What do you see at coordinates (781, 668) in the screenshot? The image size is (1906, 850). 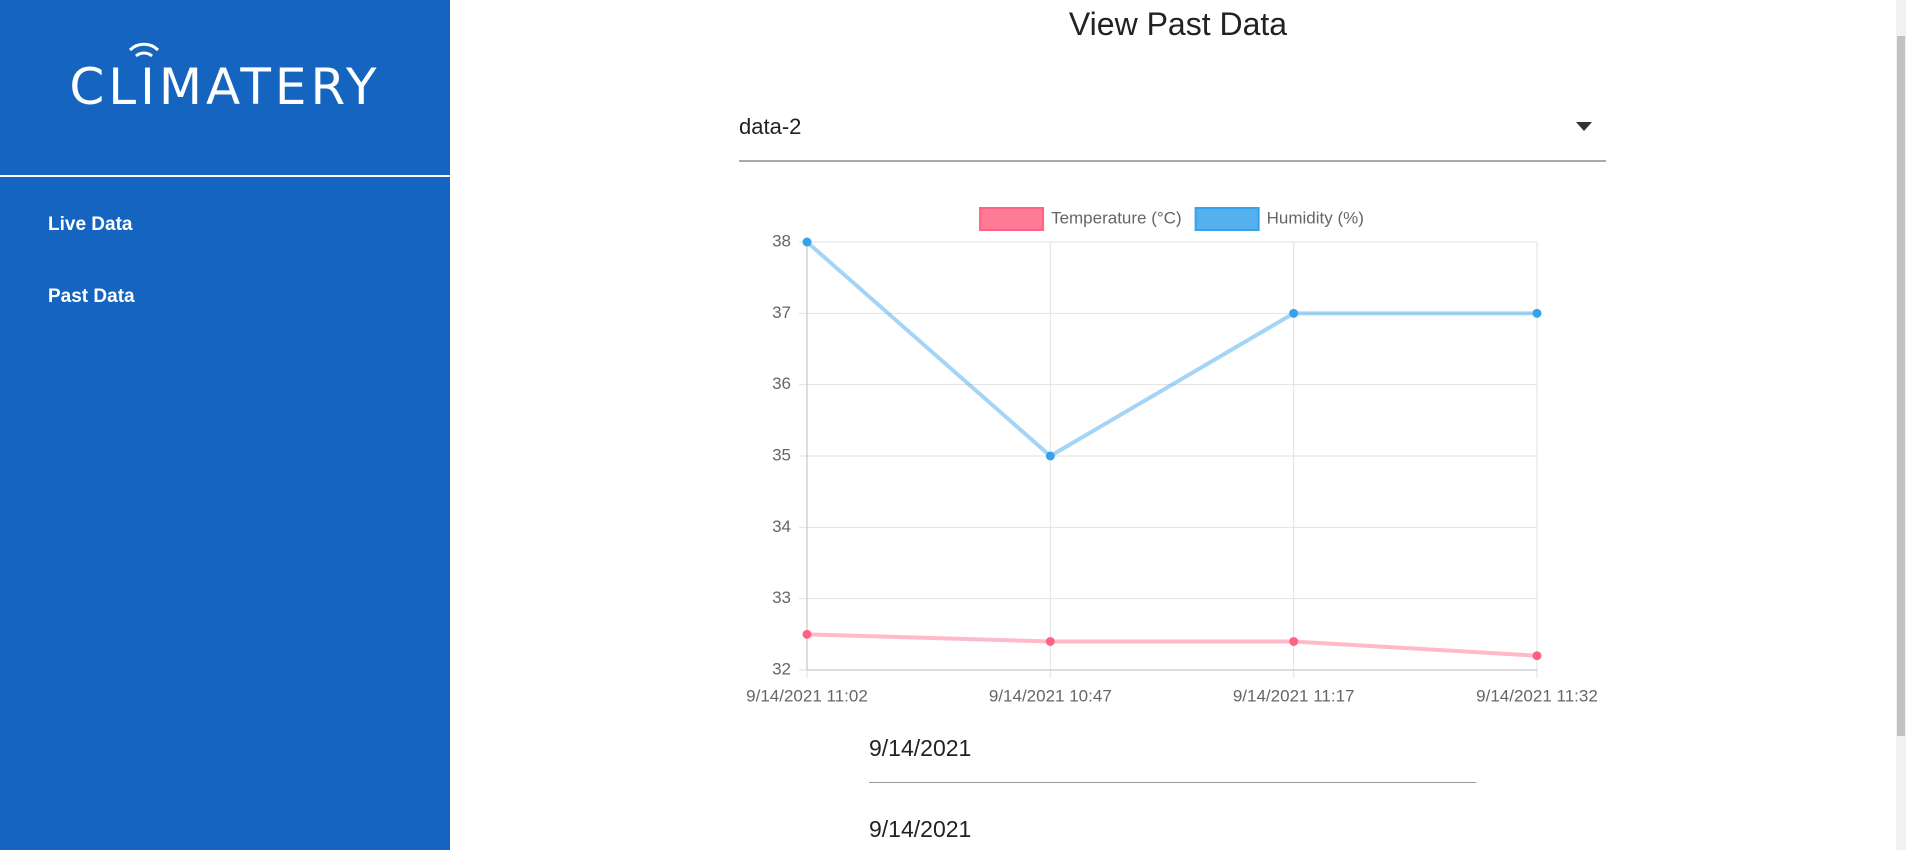 I see `y-tick-label: 32` at bounding box center [781, 668].